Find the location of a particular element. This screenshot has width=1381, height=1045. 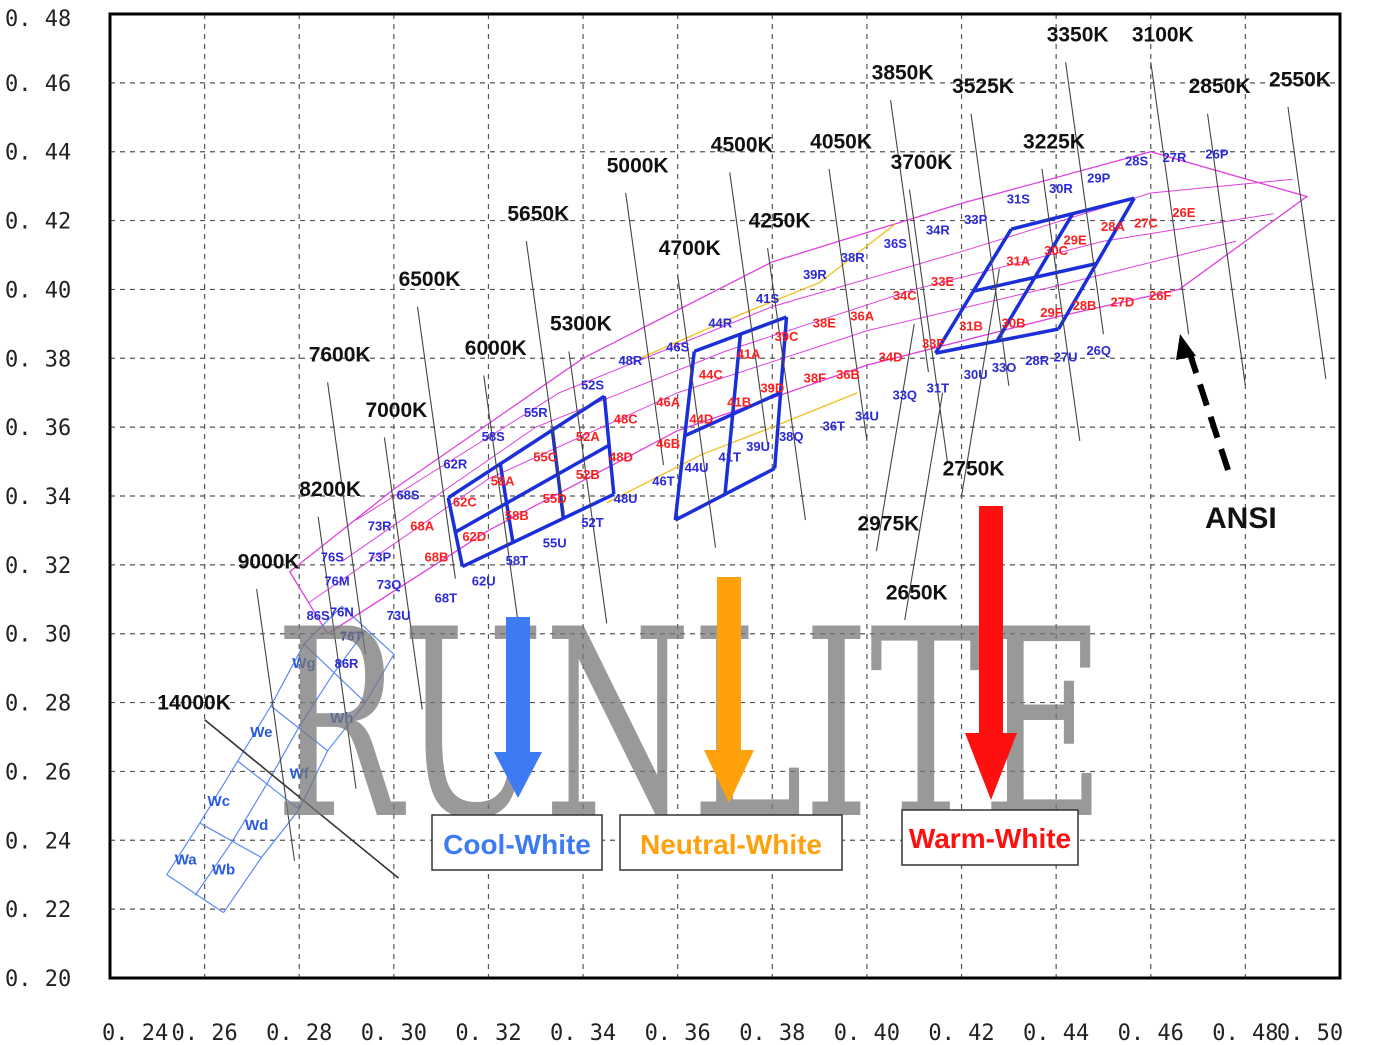

bin-label-w: Wg is located at coordinates (303, 663).